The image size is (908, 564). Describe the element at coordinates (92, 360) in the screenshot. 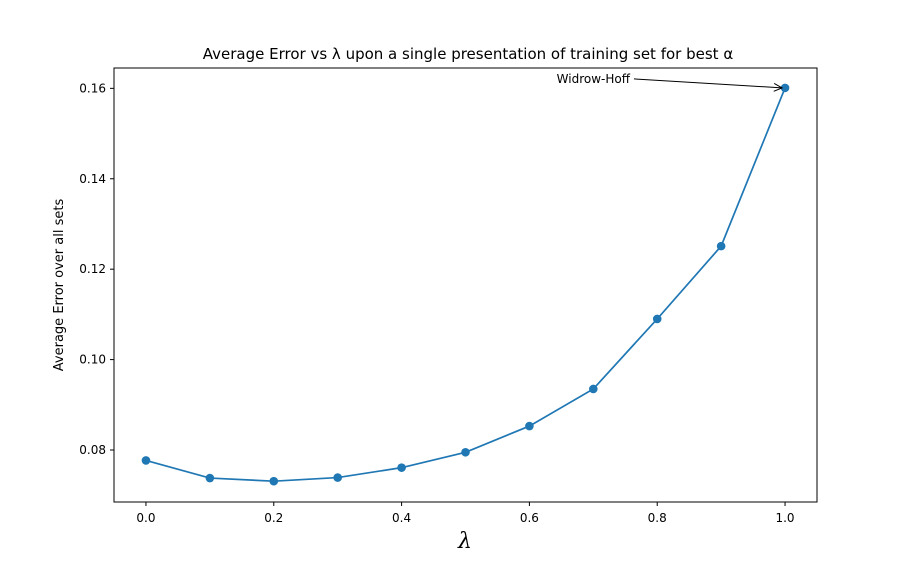

I see `y-tick-label: 0.10` at that location.